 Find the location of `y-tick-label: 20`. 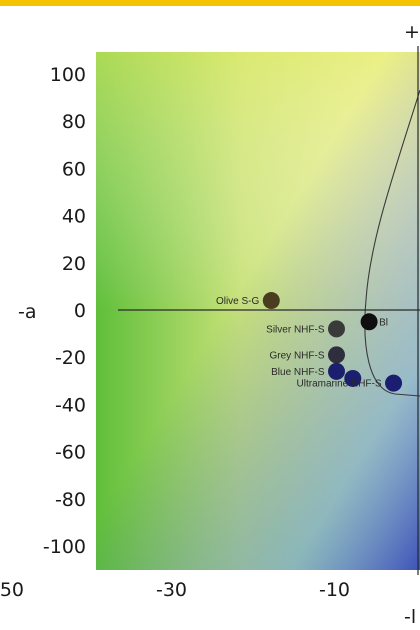

y-tick-label: 20 is located at coordinates (74, 264).